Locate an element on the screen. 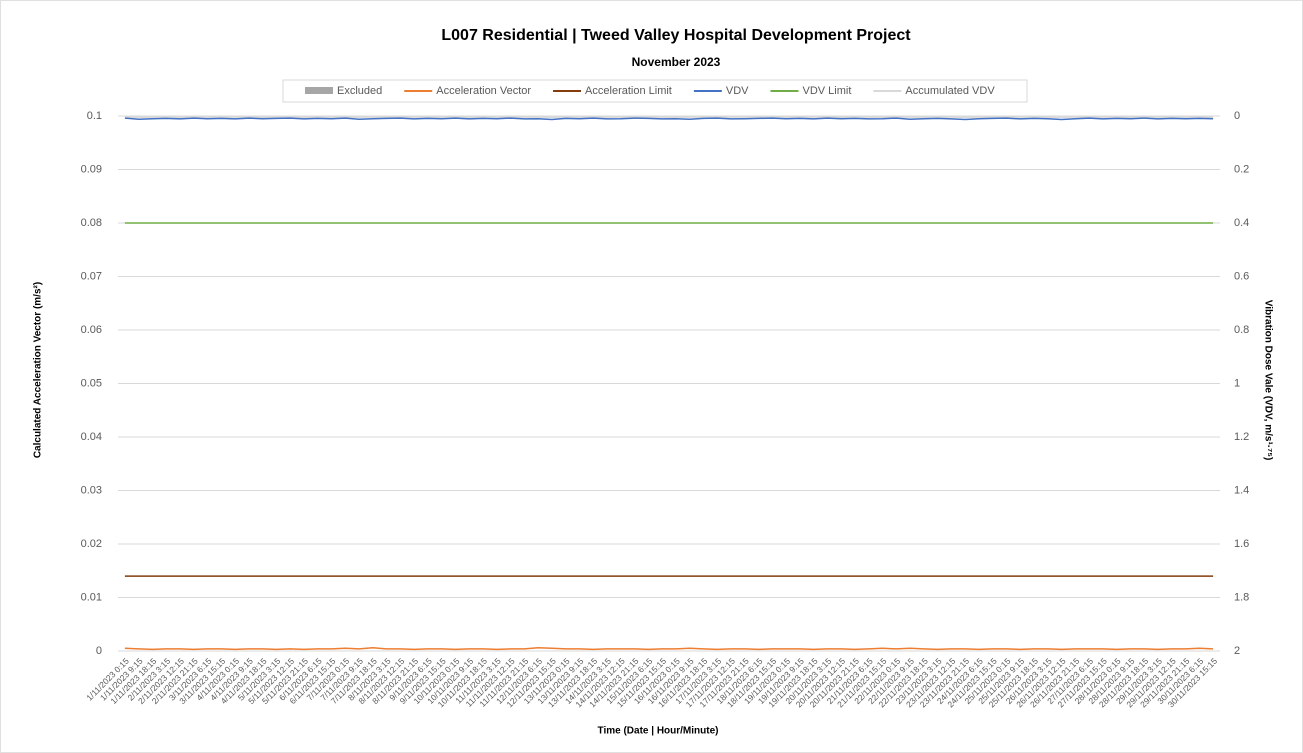  y-tick-label: 0.1 is located at coordinates (94, 116).